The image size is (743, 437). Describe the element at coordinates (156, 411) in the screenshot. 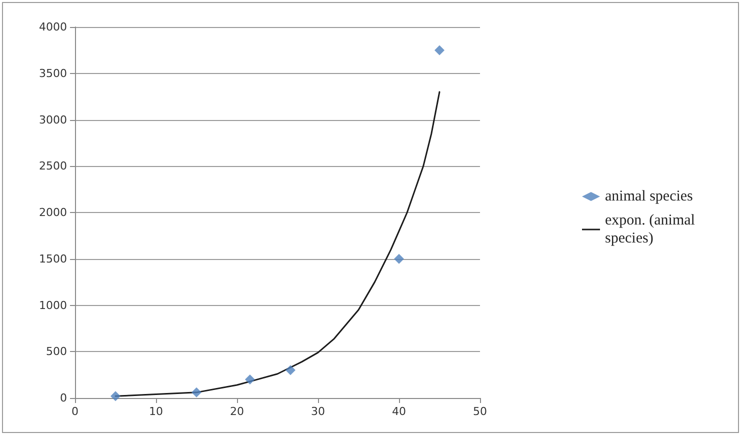

I see `x-tick-label: 10` at that location.